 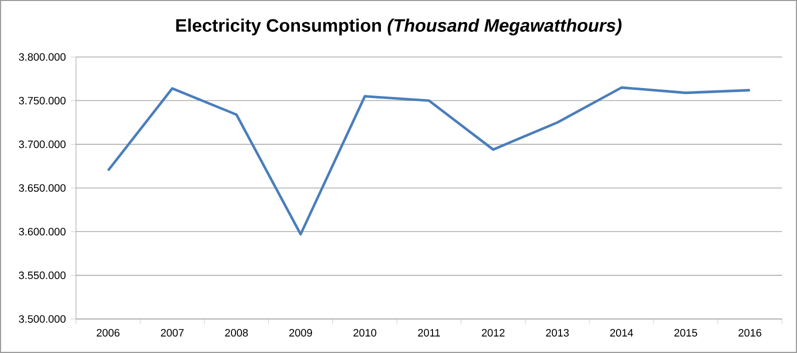 What do you see at coordinates (686, 333) in the screenshot?
I see `x-tick-label: 2015` at bounding box center [686, 333].